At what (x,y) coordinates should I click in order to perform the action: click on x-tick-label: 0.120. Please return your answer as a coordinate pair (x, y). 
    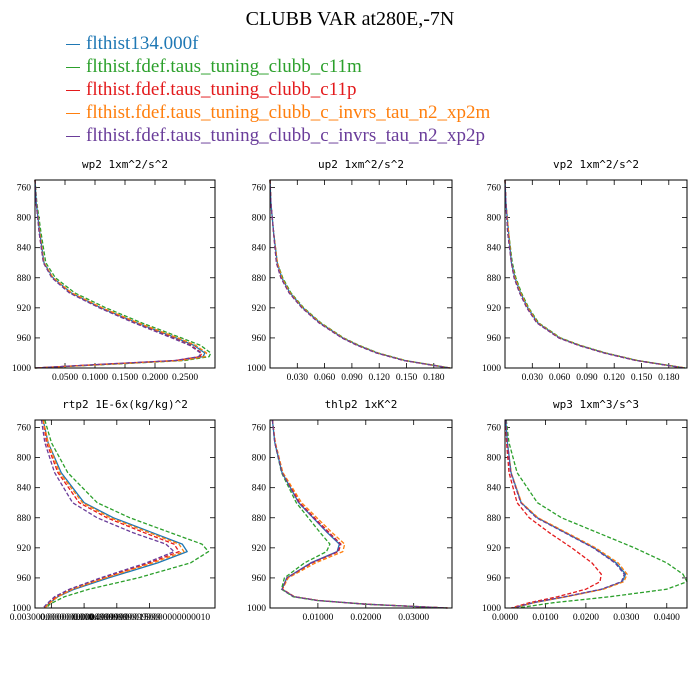
    Looking at the image, I should click on (380, 378).